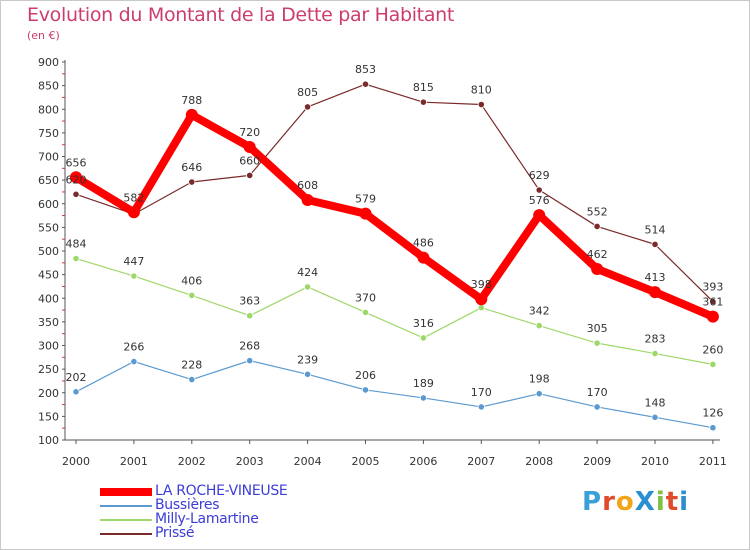  What do you see at coordinates (48, 133) in the screenshot?
I see `y-tick-label: 750` at bounding box center [48, 133].